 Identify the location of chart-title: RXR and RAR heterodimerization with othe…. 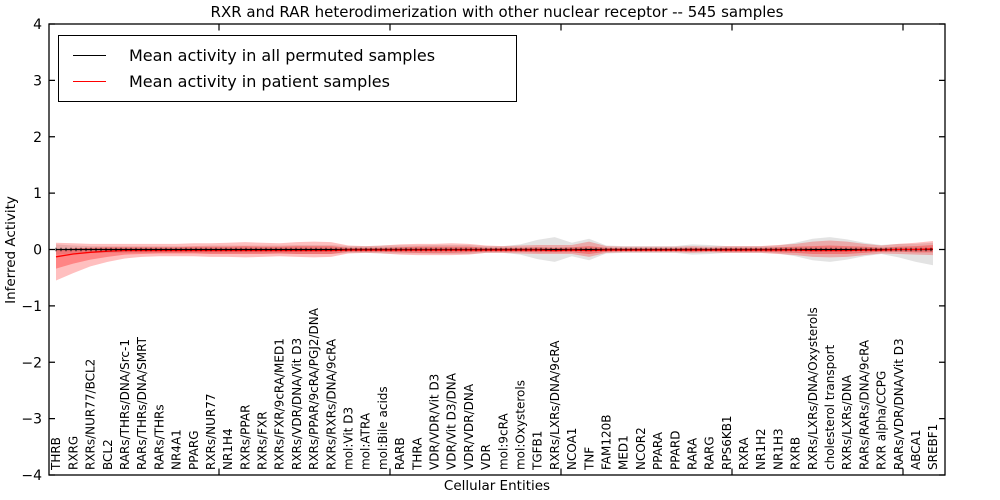
(497, 12).